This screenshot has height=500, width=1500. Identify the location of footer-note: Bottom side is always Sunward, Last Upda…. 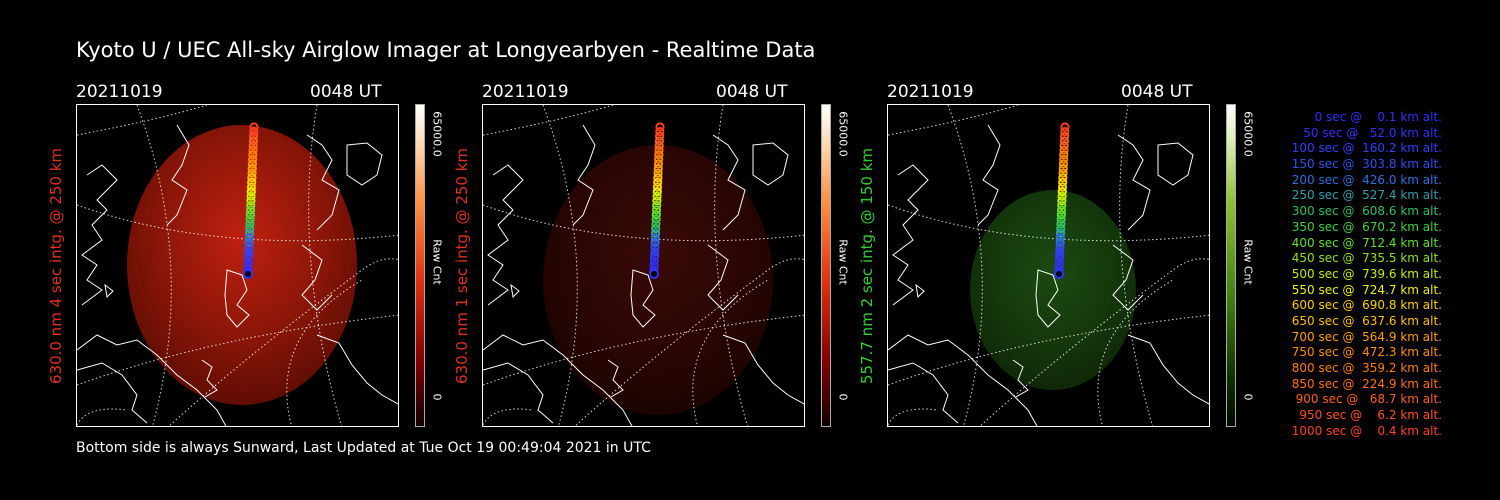
(363, 448).